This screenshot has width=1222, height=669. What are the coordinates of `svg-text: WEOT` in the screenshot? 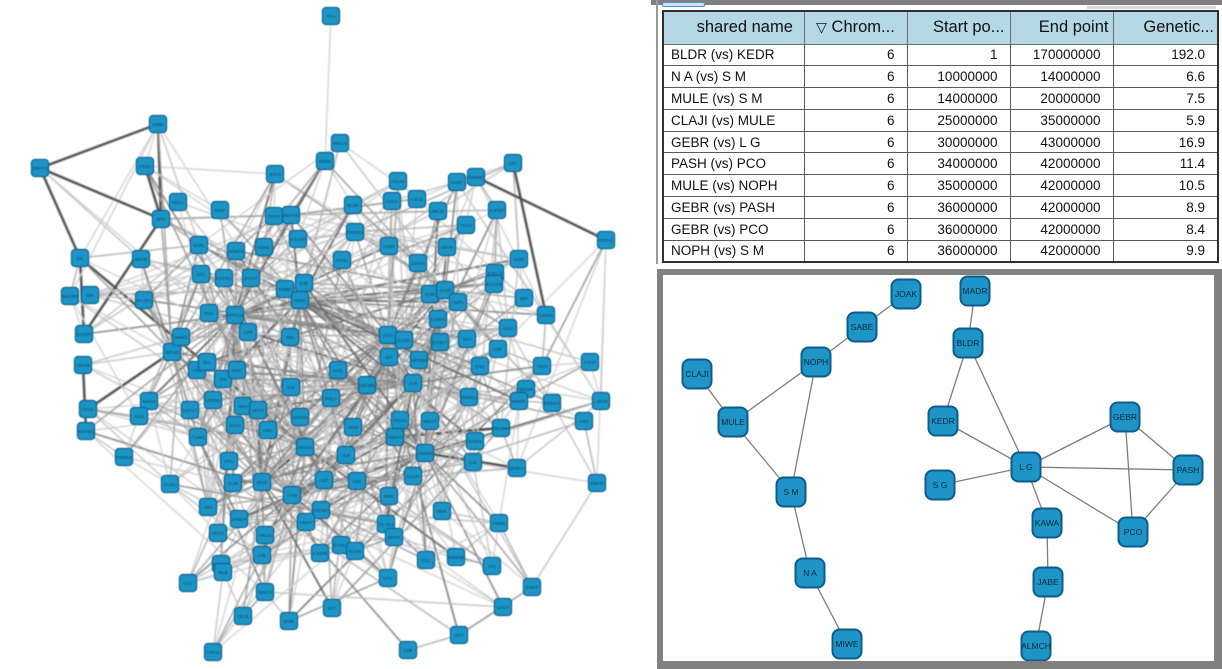 It's located at (430, 421).